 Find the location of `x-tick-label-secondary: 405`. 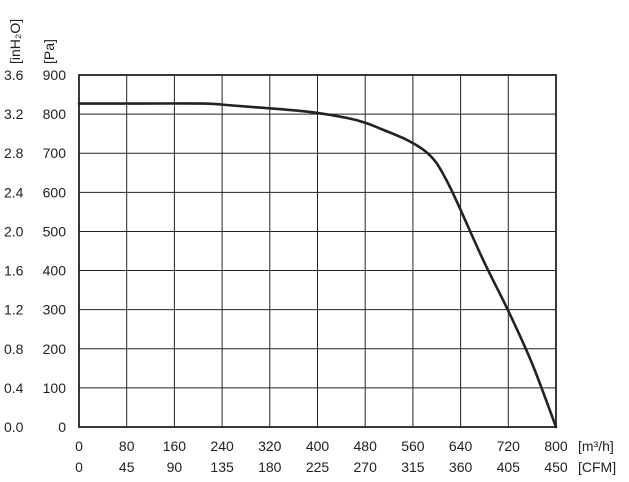

x-tick-label-secondary: 405 is located at coordinates (509, 467).